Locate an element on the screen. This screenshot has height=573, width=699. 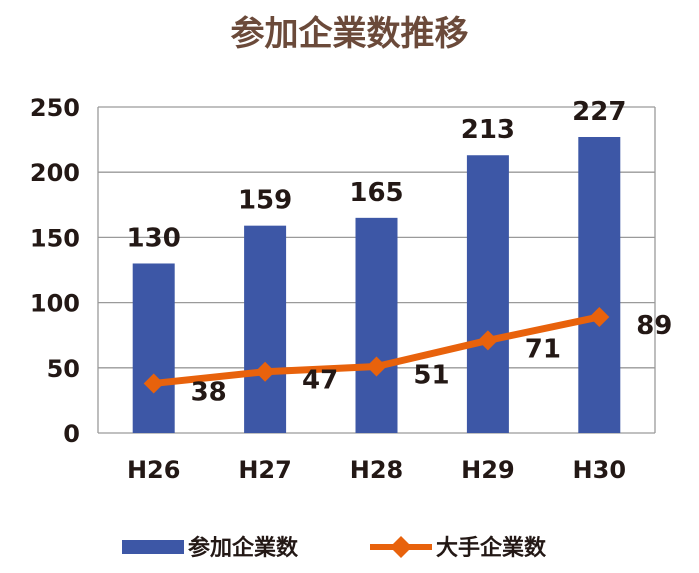
line-series is located at coordinates (376, 350).